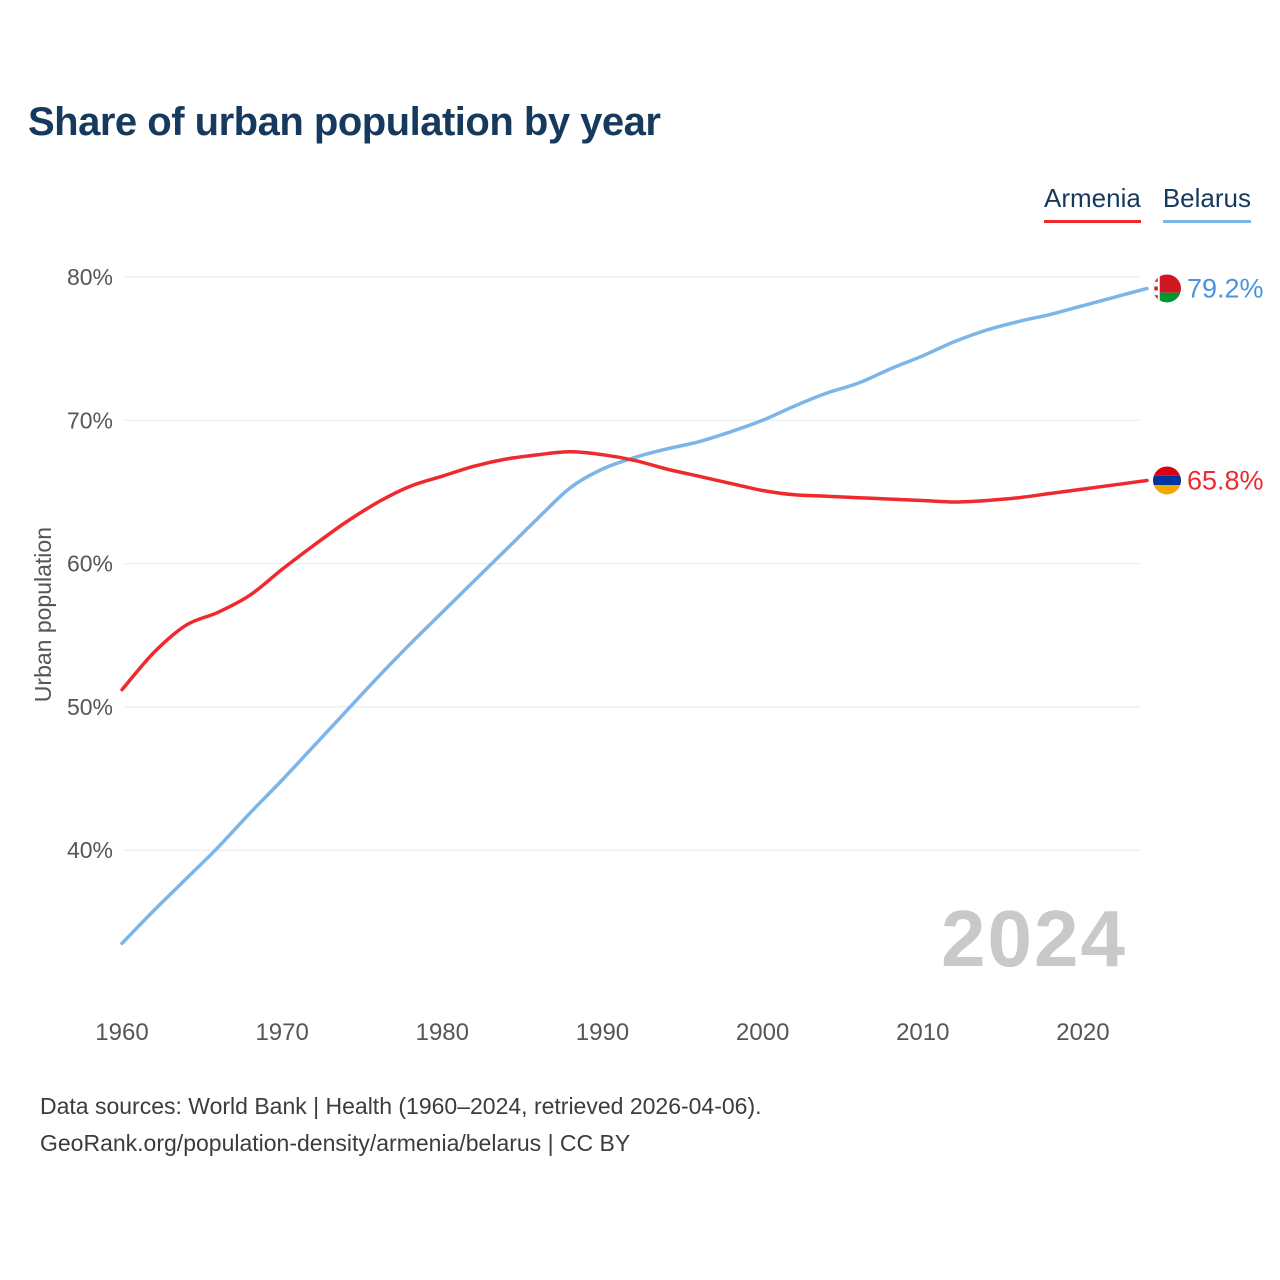 This screenshot has width=1280, height=1280. Describe the element at coordinates (1092, 203) in the screenshot. I see `legend-item-armenia: Armenia` at that location.